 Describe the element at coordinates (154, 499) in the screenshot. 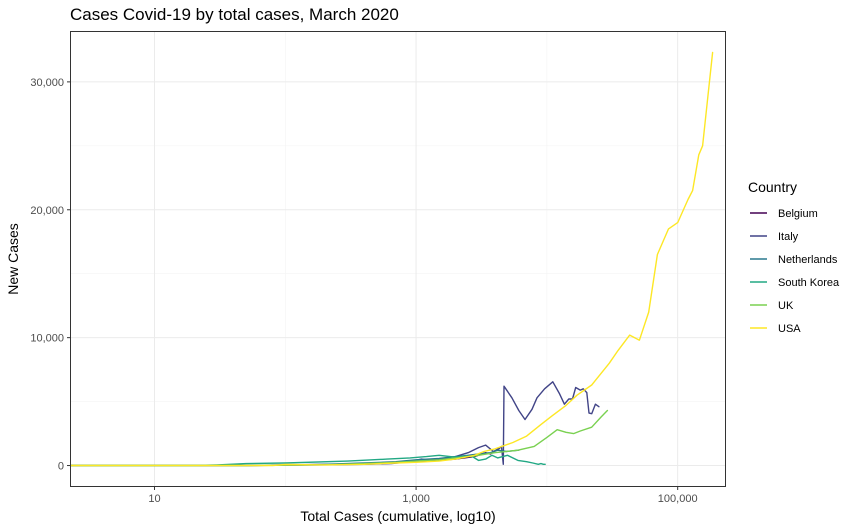

I see `x-tick-label: 10` at that location.